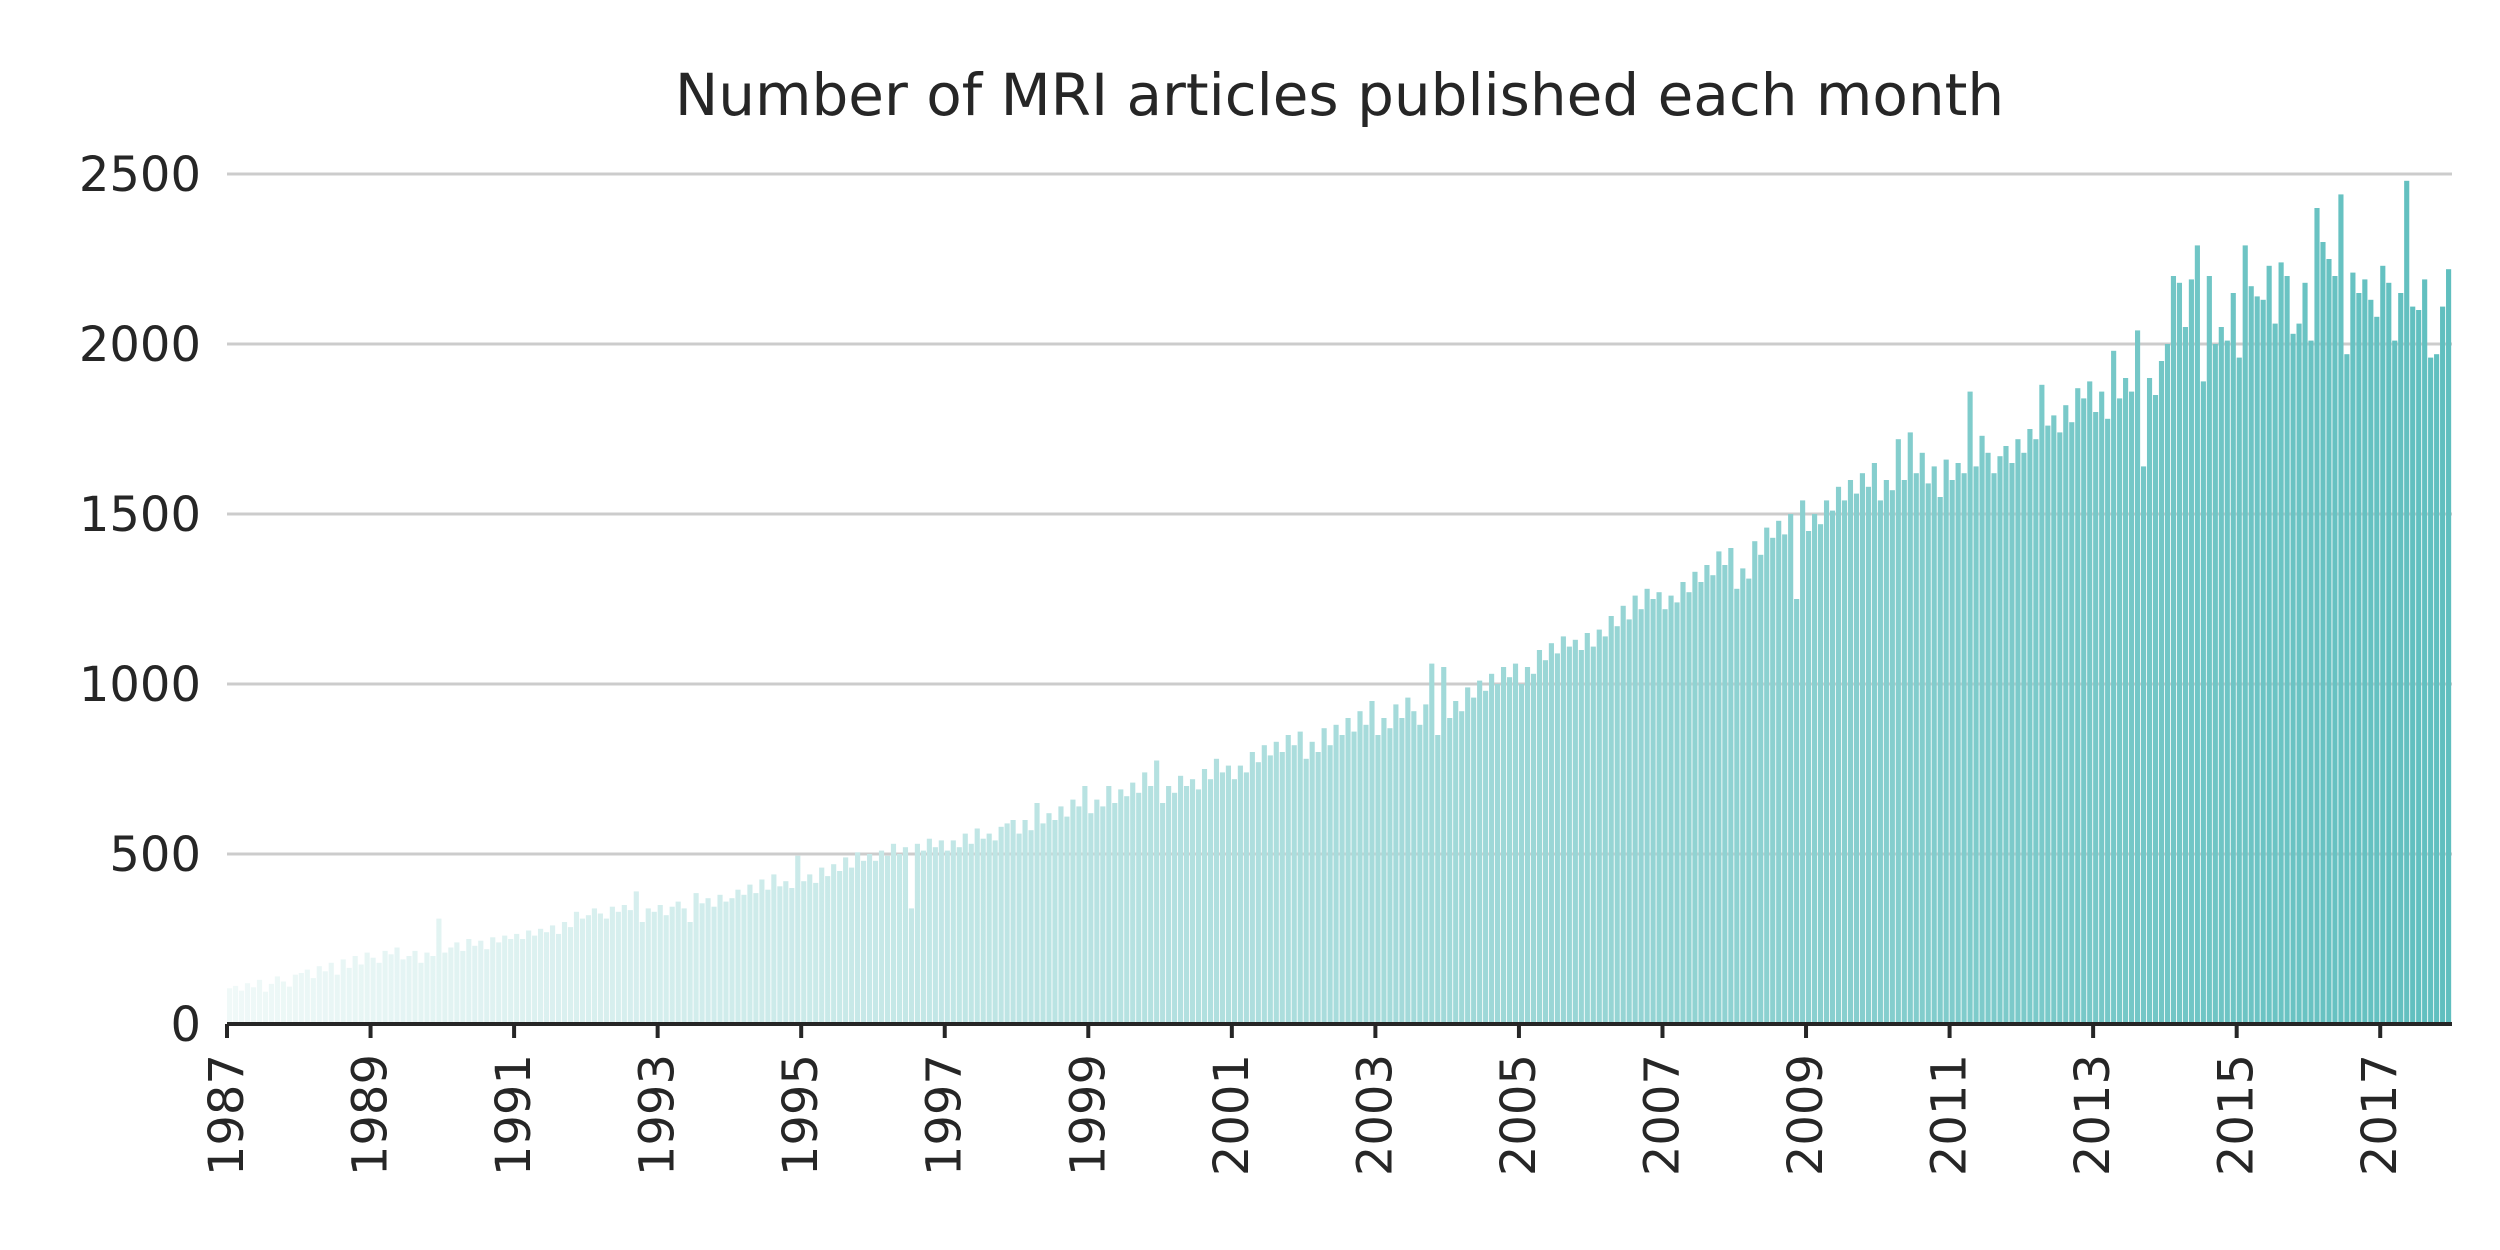 The height and width of the screenshot is (1250, 2500). Describe the element at coordinates (945, 1115) in the screenshot. I see `x-tick-label: 1997` at that location.